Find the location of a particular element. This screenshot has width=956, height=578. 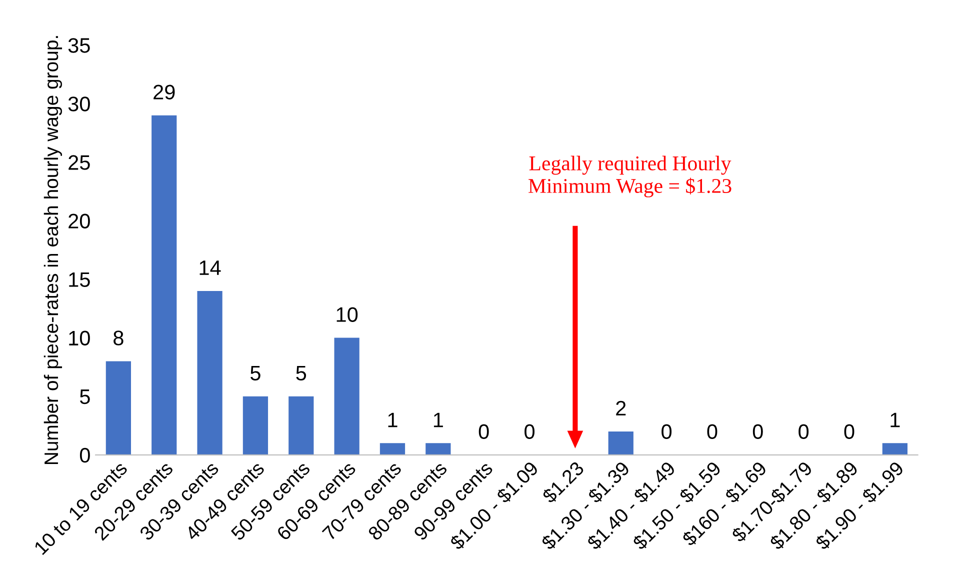

data-label: 2 is located at coordinates (621, 408).